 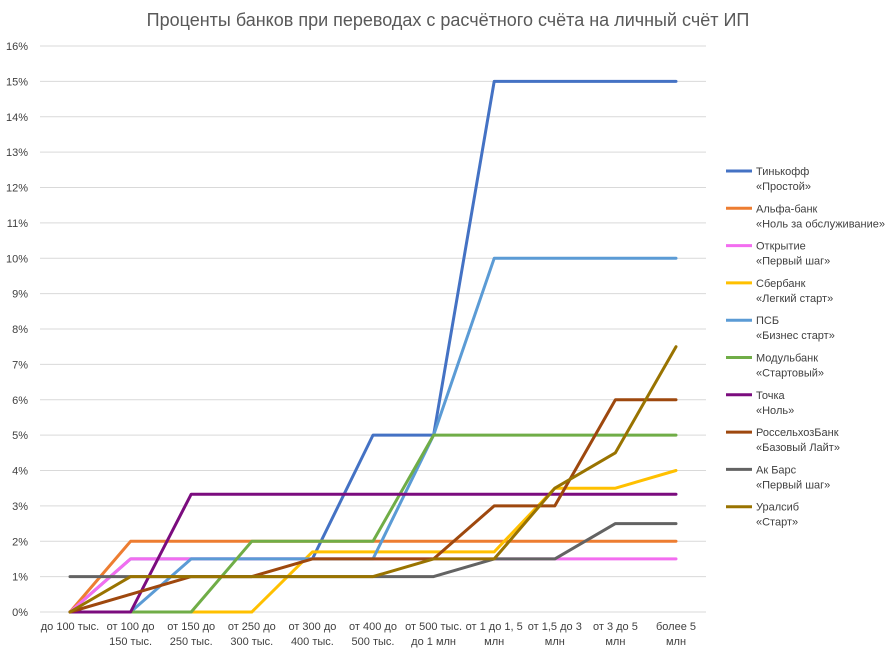 What do you see at coordinates (777, 515) in the screenshot?
I see `legend-label: Уралсиб «Старт»` at bounding box center [777, 515].